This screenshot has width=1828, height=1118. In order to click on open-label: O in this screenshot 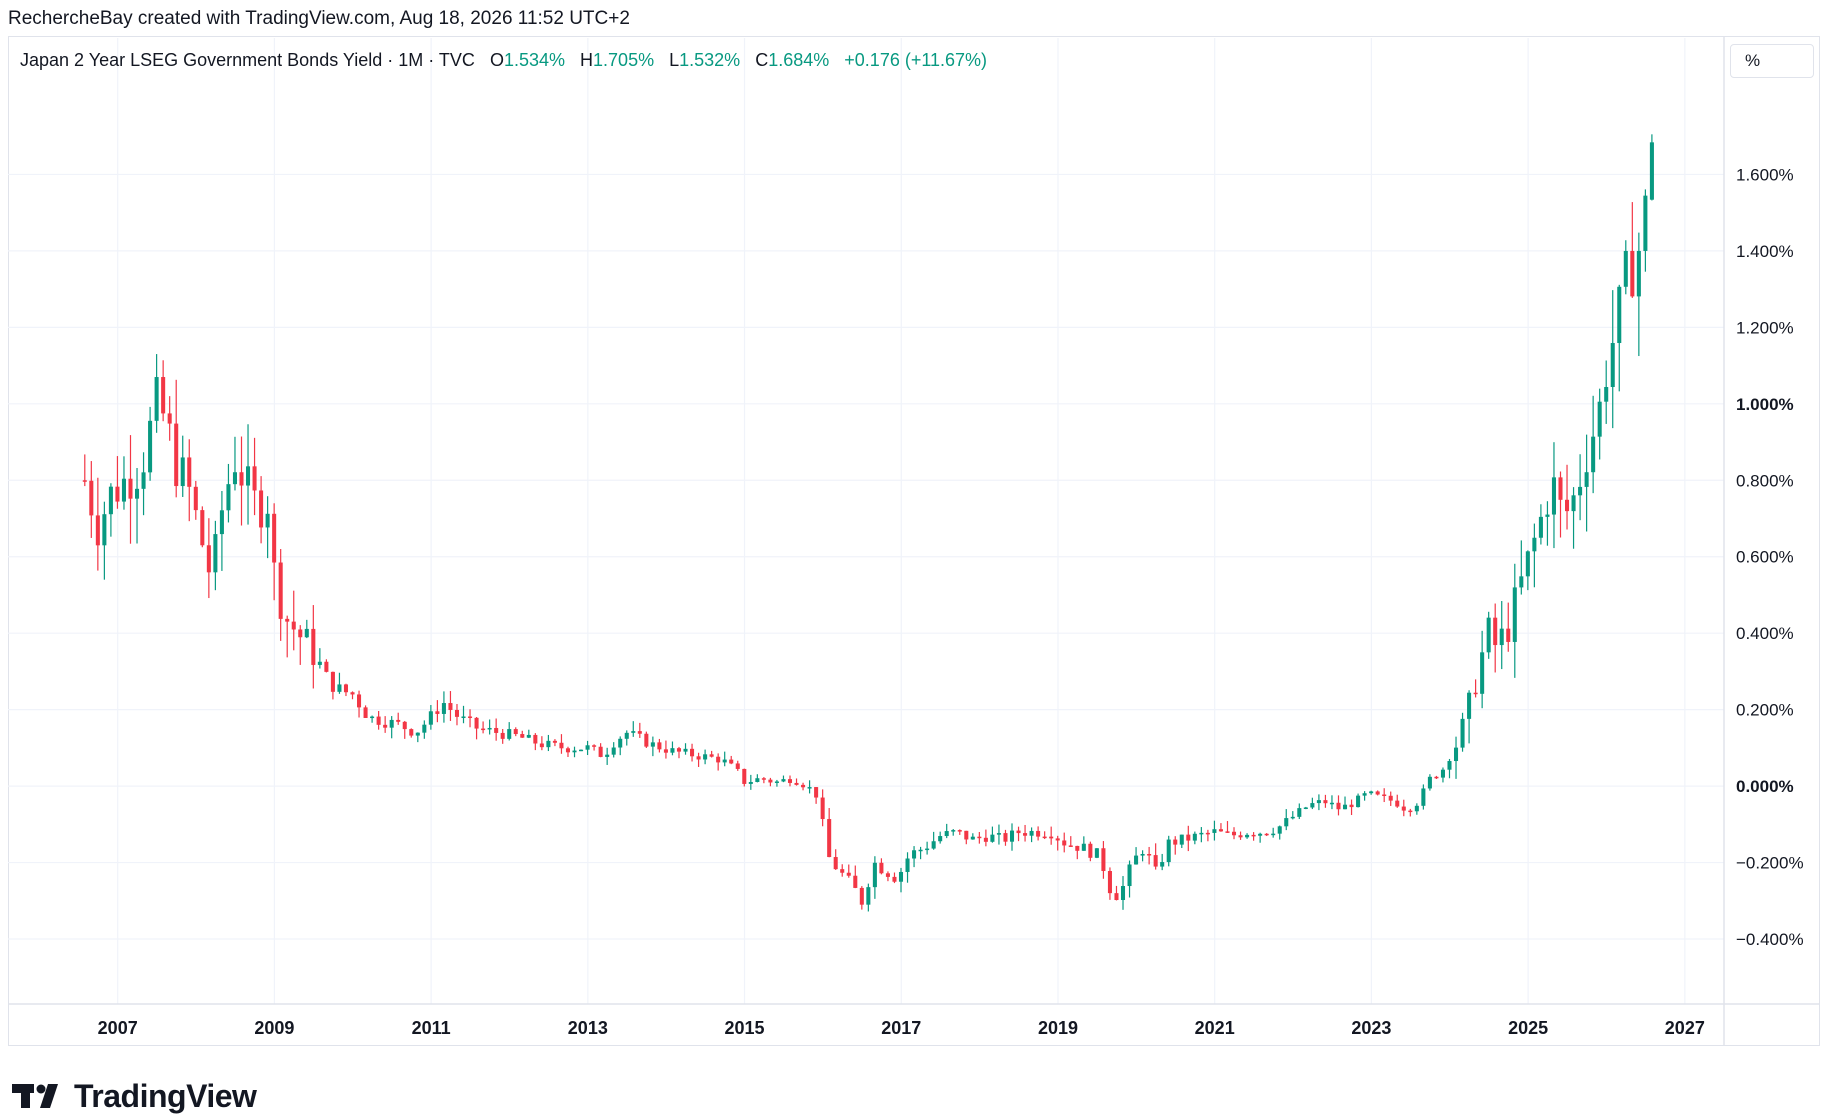, I will do `click(496, 60)`.